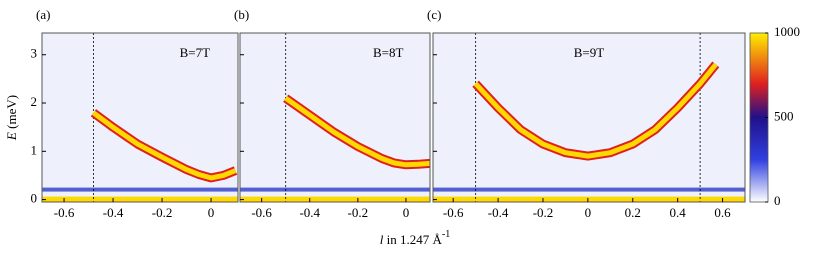  Describe the element at coordinates (34, 149) in the screenshot. I see `y-tick-label: 1` at that location.